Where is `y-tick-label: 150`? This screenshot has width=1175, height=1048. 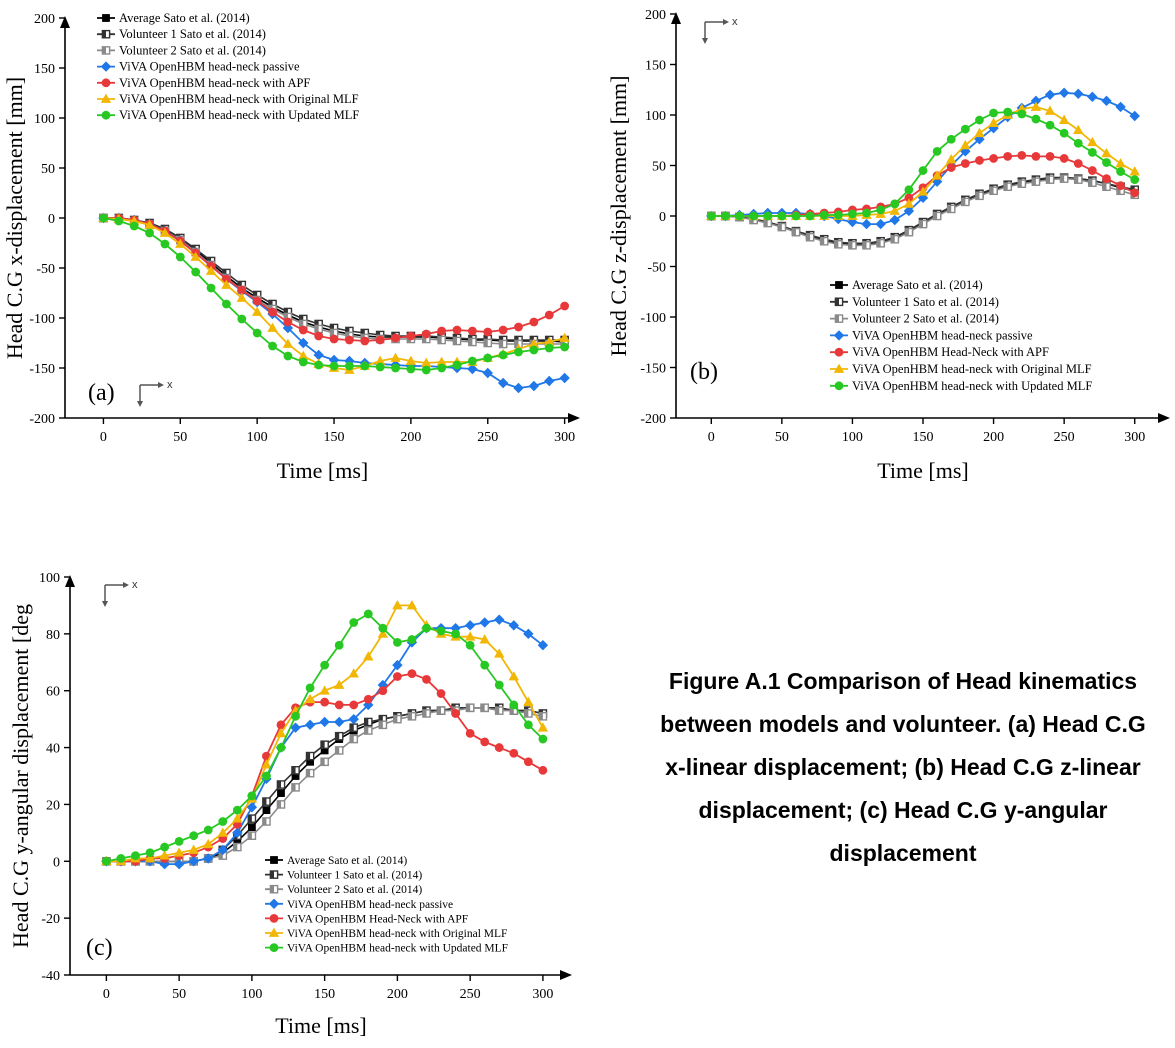
y-tick-label: 150 is located at coordinates (655, 66).